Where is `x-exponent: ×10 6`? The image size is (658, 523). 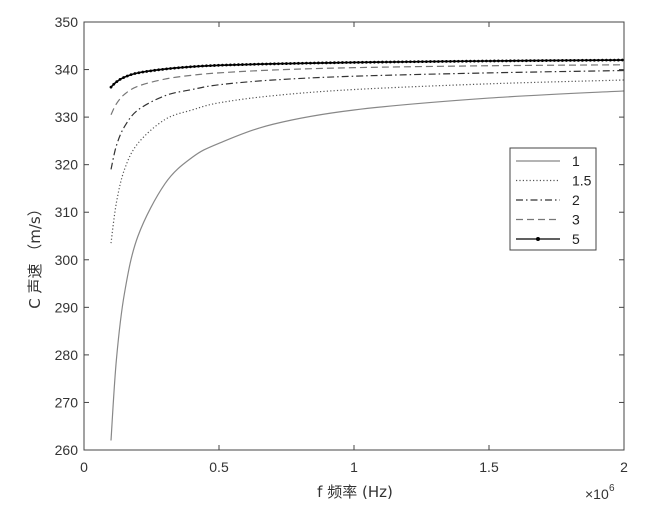
x-exponent: ×10 6 is located at coordinates (600, 492).